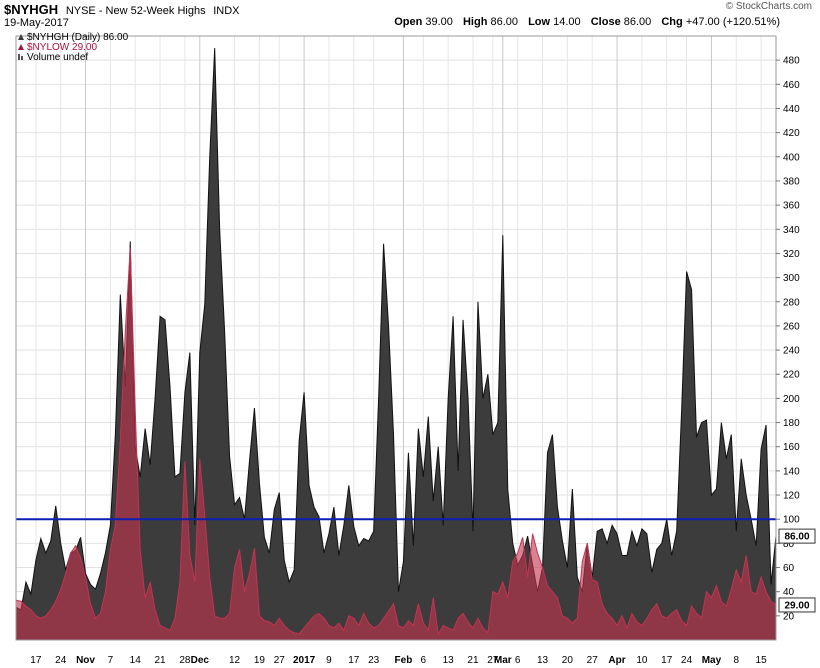 The width and height of the screenshot is (820, 668). Describe the element at coordinates (791, 520) in the screenshot. I see `y-tick-label: 100` at that location.